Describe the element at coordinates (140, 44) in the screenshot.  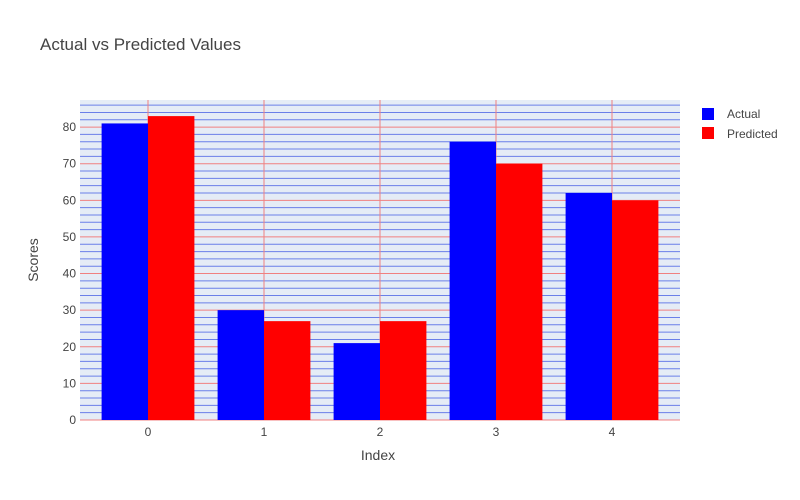
I see `chart-title: Actual vs Predicted Values` at that location.